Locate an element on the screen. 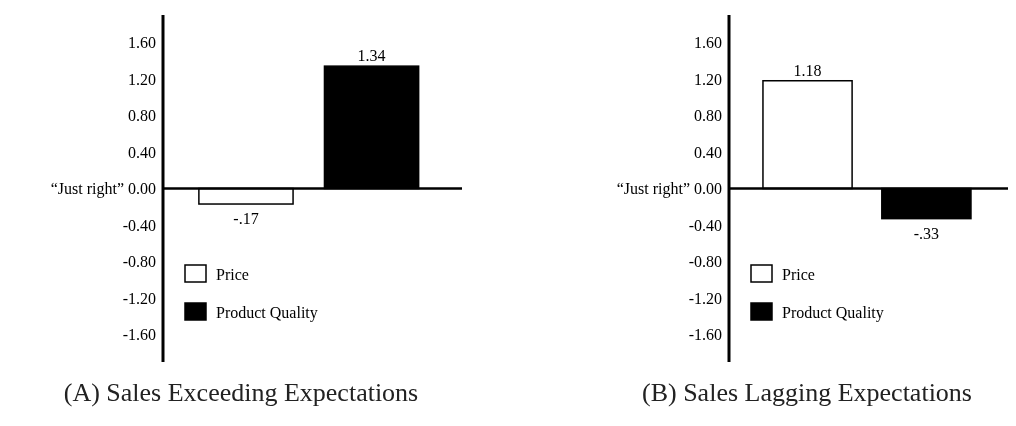  data-label: 1.34 is located at coordinates (371, 56).